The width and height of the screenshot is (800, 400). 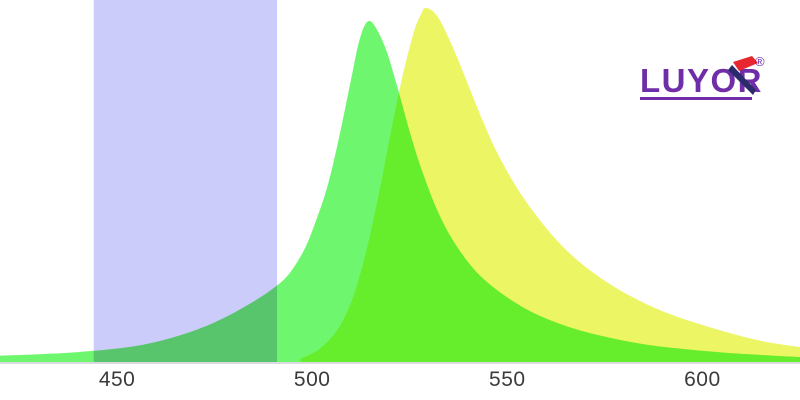 What do you see at coordinates (702, 77) in the screenshot?
I see `luyor-logo-svg: LUYOR ®` at bounding box center [702, 77].